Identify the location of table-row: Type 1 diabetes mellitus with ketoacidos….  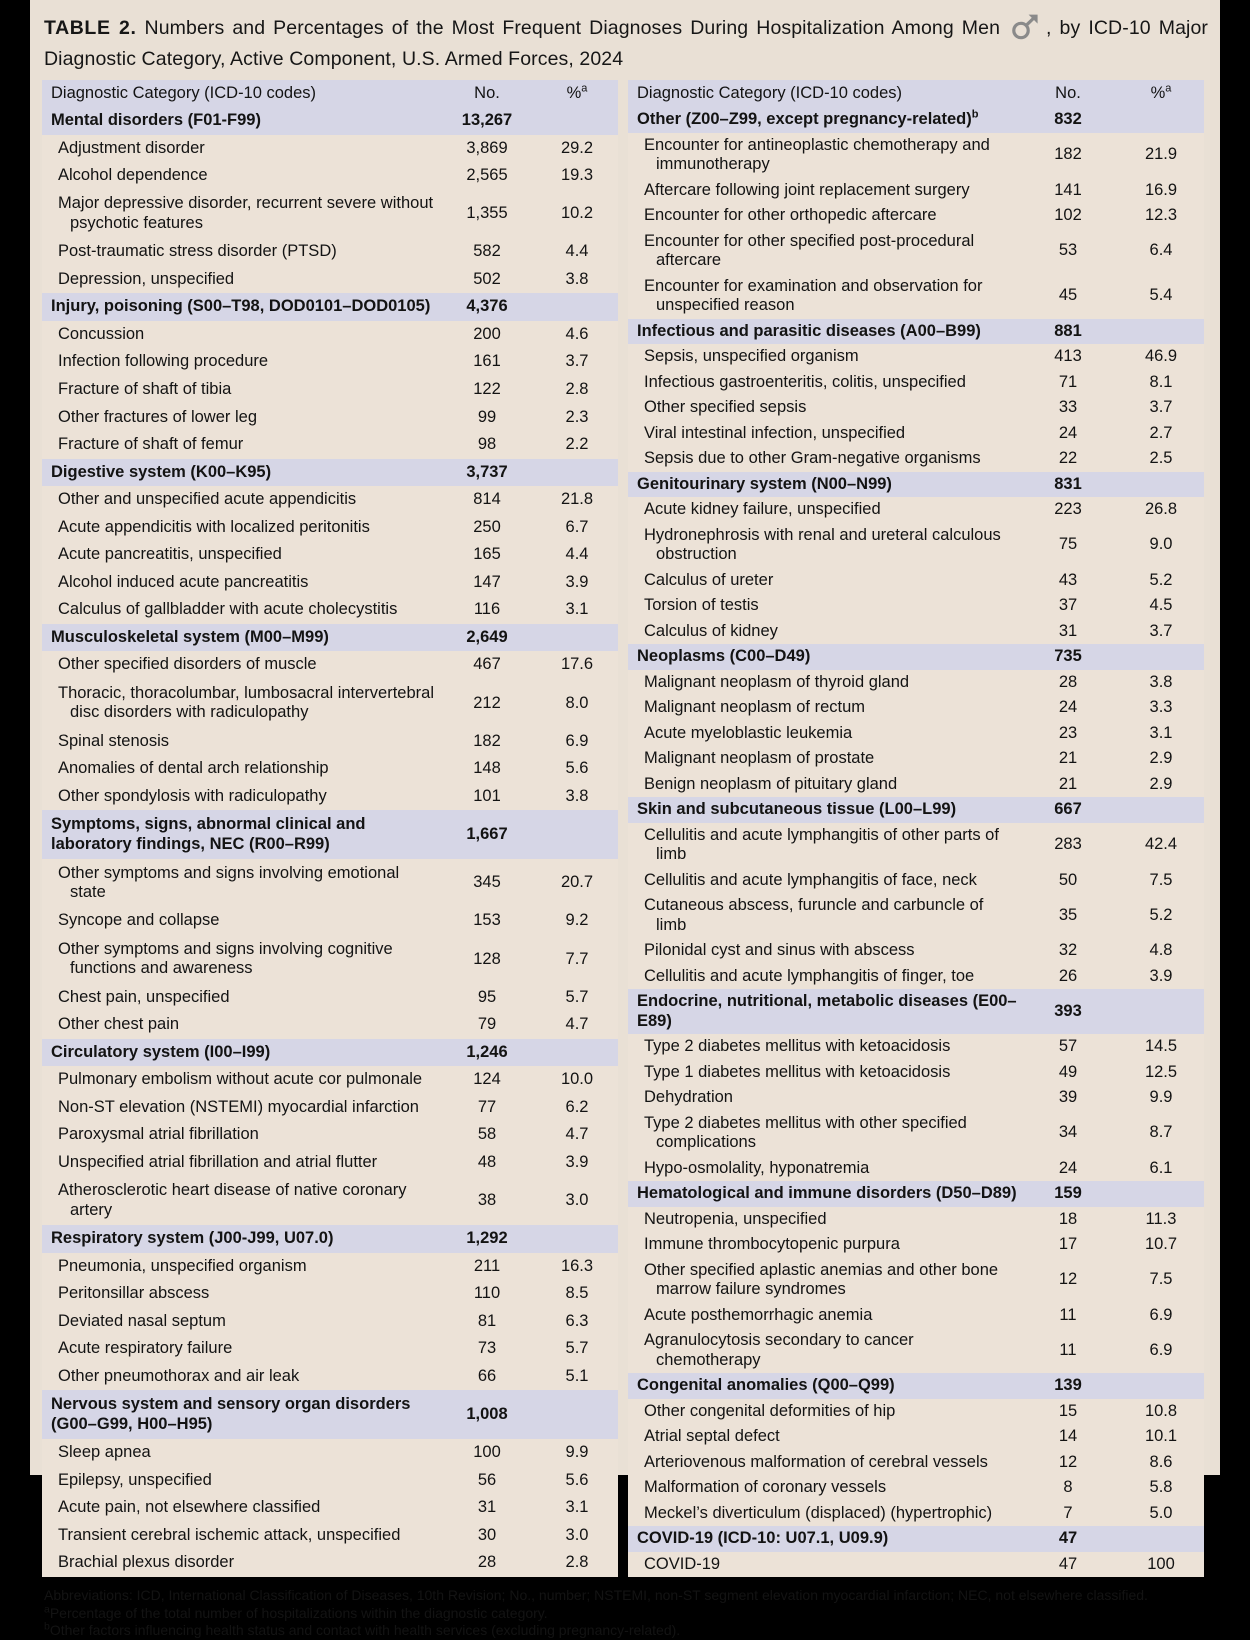
(916, 1072).